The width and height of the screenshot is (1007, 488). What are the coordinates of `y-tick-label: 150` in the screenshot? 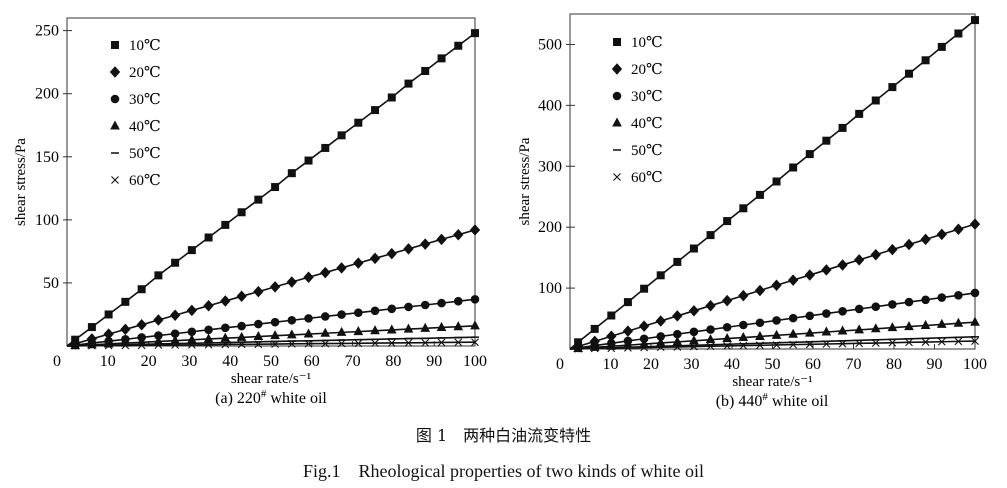 It's located at (47, 157).